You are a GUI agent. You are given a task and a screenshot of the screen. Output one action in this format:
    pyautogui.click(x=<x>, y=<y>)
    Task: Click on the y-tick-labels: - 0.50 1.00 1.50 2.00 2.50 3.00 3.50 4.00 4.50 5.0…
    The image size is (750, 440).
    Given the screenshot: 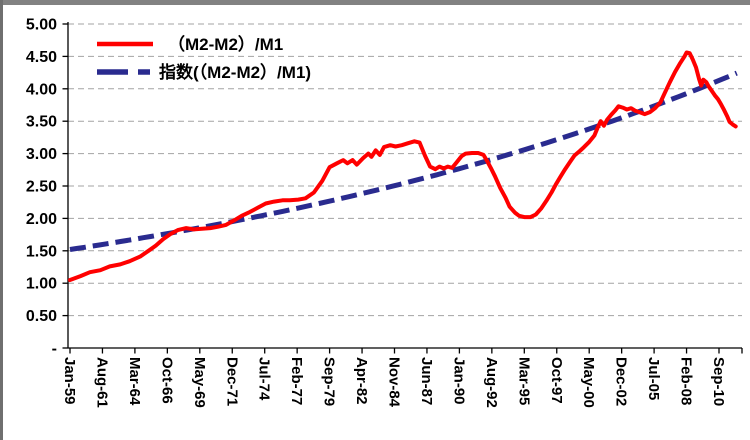 What is the action you would take?
    pyautogui.click(x=41, y=187)
    